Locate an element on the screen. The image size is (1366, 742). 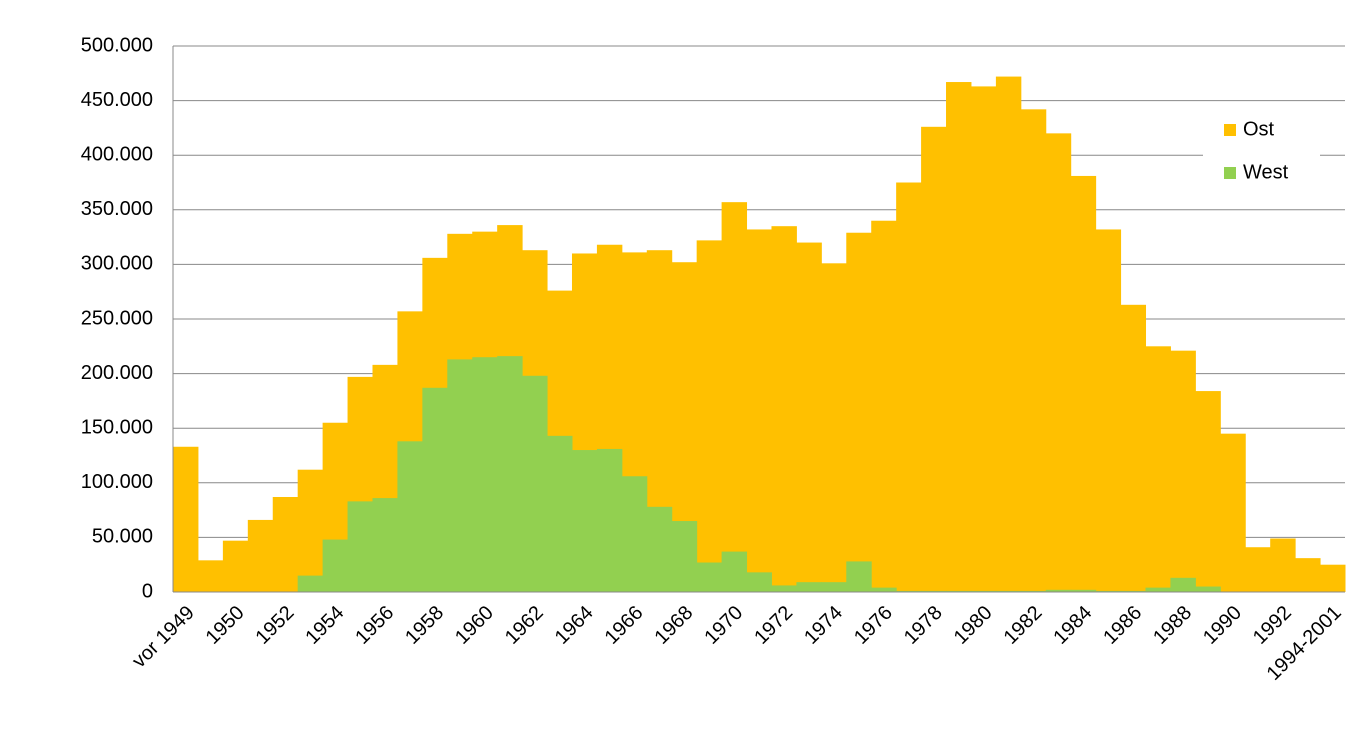
x-tick-label: 1988 is located at coordinates (1172, 625).